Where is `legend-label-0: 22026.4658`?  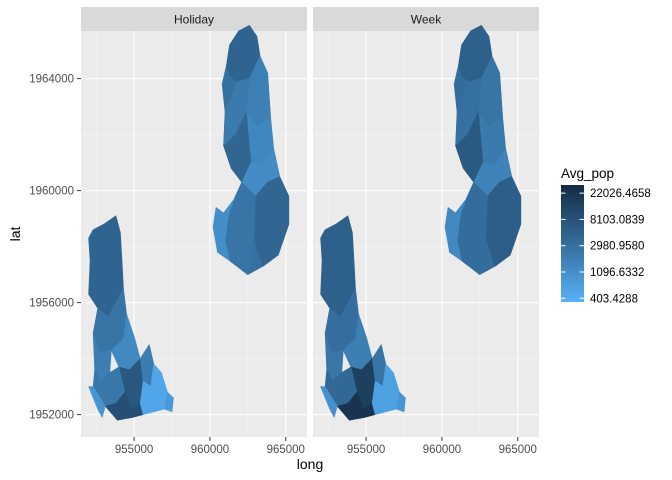
legend-label-0: 22026.4658 is located at coordinates (620, 194).